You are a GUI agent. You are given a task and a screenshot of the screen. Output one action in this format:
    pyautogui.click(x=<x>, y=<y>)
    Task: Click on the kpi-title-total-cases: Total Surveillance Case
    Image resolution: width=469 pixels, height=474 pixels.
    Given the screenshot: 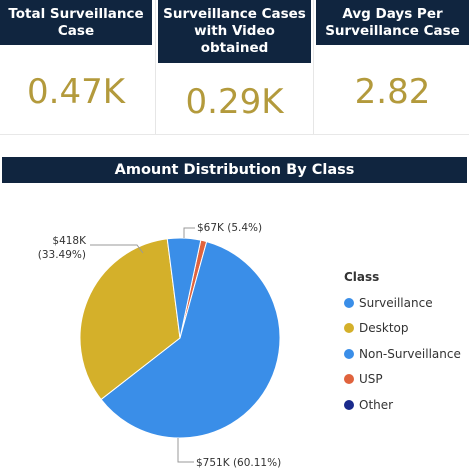 What is the action you would take?
    pyautogui.click(x=76, y=22)
    